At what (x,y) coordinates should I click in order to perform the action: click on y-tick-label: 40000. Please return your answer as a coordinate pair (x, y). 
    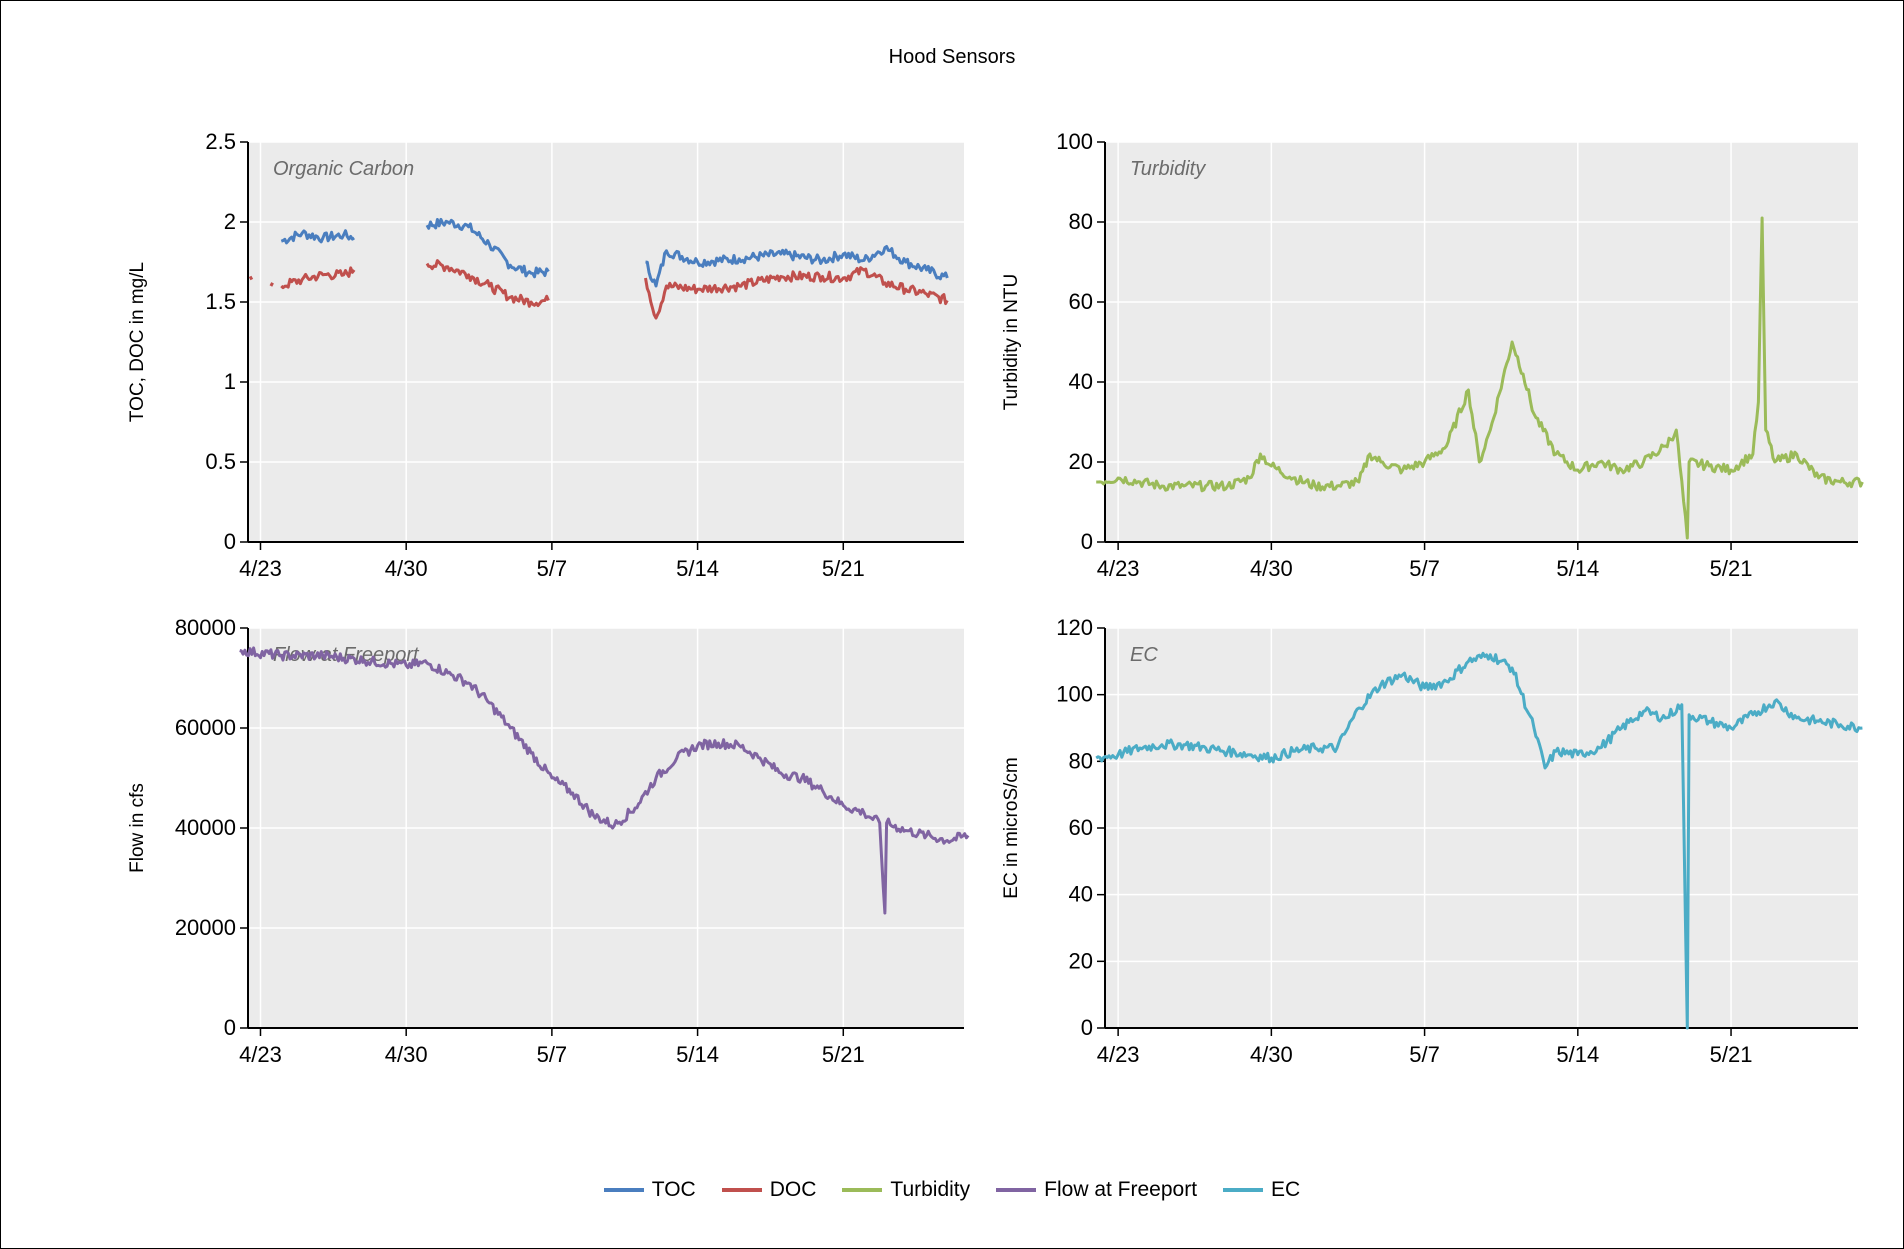
    Looking at the image, I should click on (205, 827).